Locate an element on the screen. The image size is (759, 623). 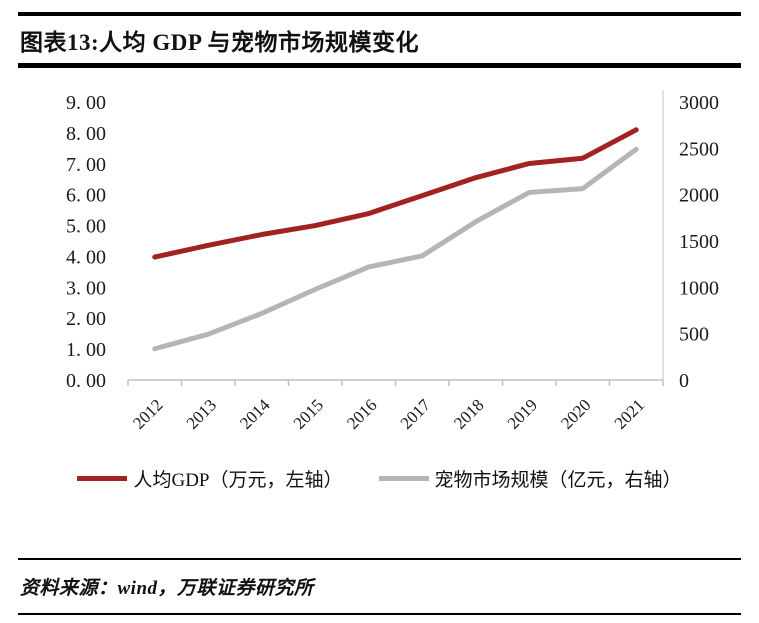
svg-text: 2018 is located at coordinates (468, 413).